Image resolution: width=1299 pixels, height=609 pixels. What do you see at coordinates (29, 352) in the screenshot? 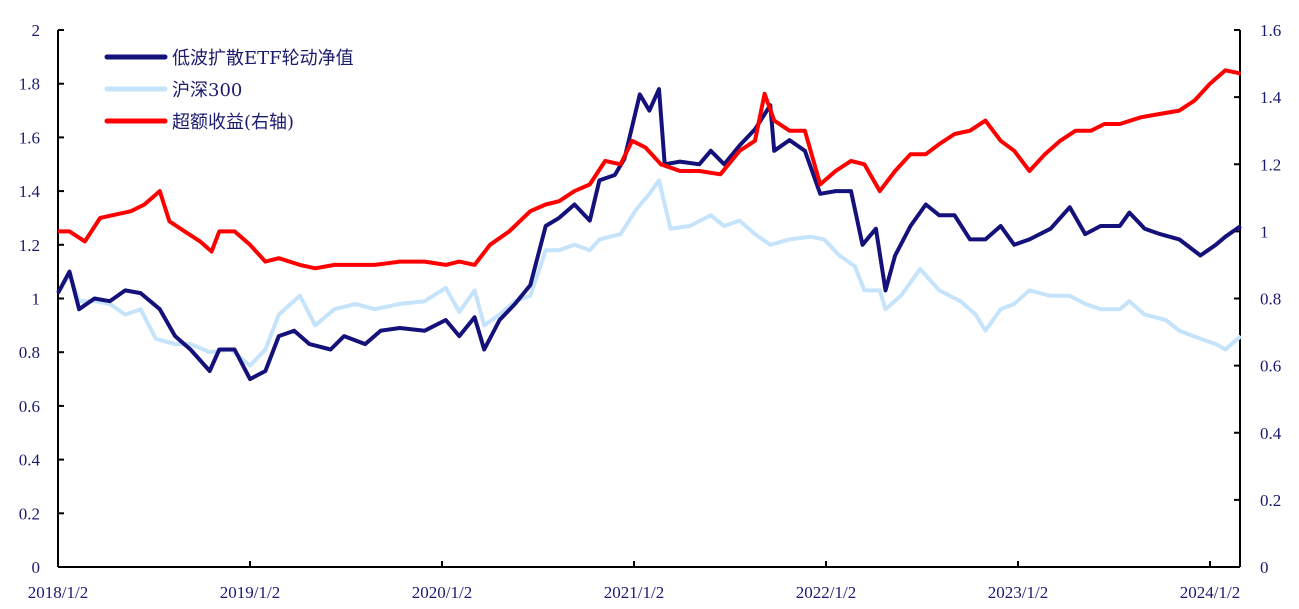
I see `left-tick-label: 0.8` at bounding box center [29, 352].